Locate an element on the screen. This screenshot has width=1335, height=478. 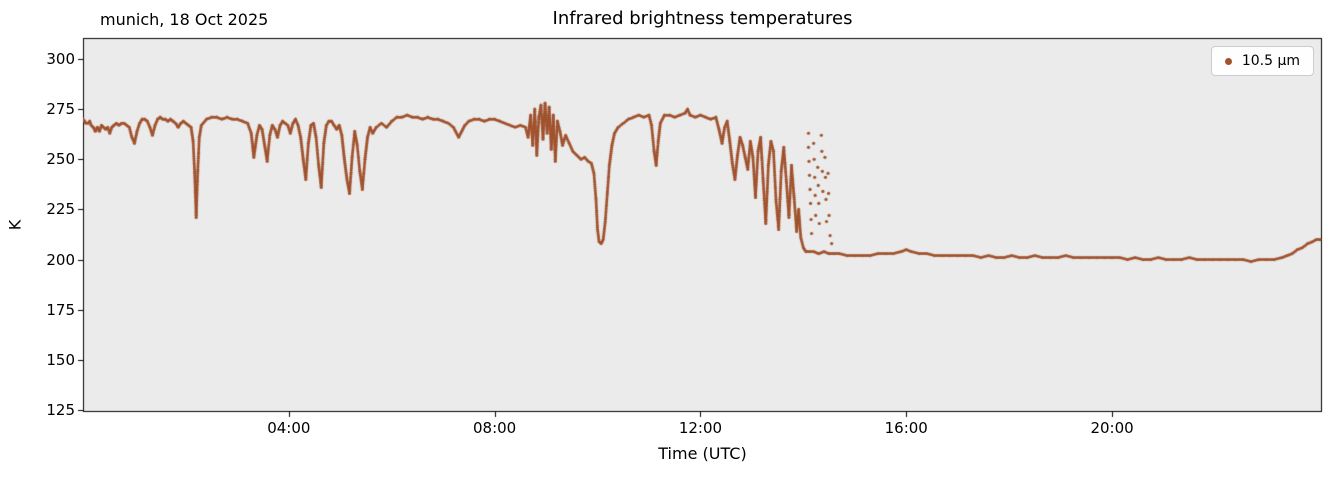
y-tick-label: 150 is located at coordinates (60, 359).